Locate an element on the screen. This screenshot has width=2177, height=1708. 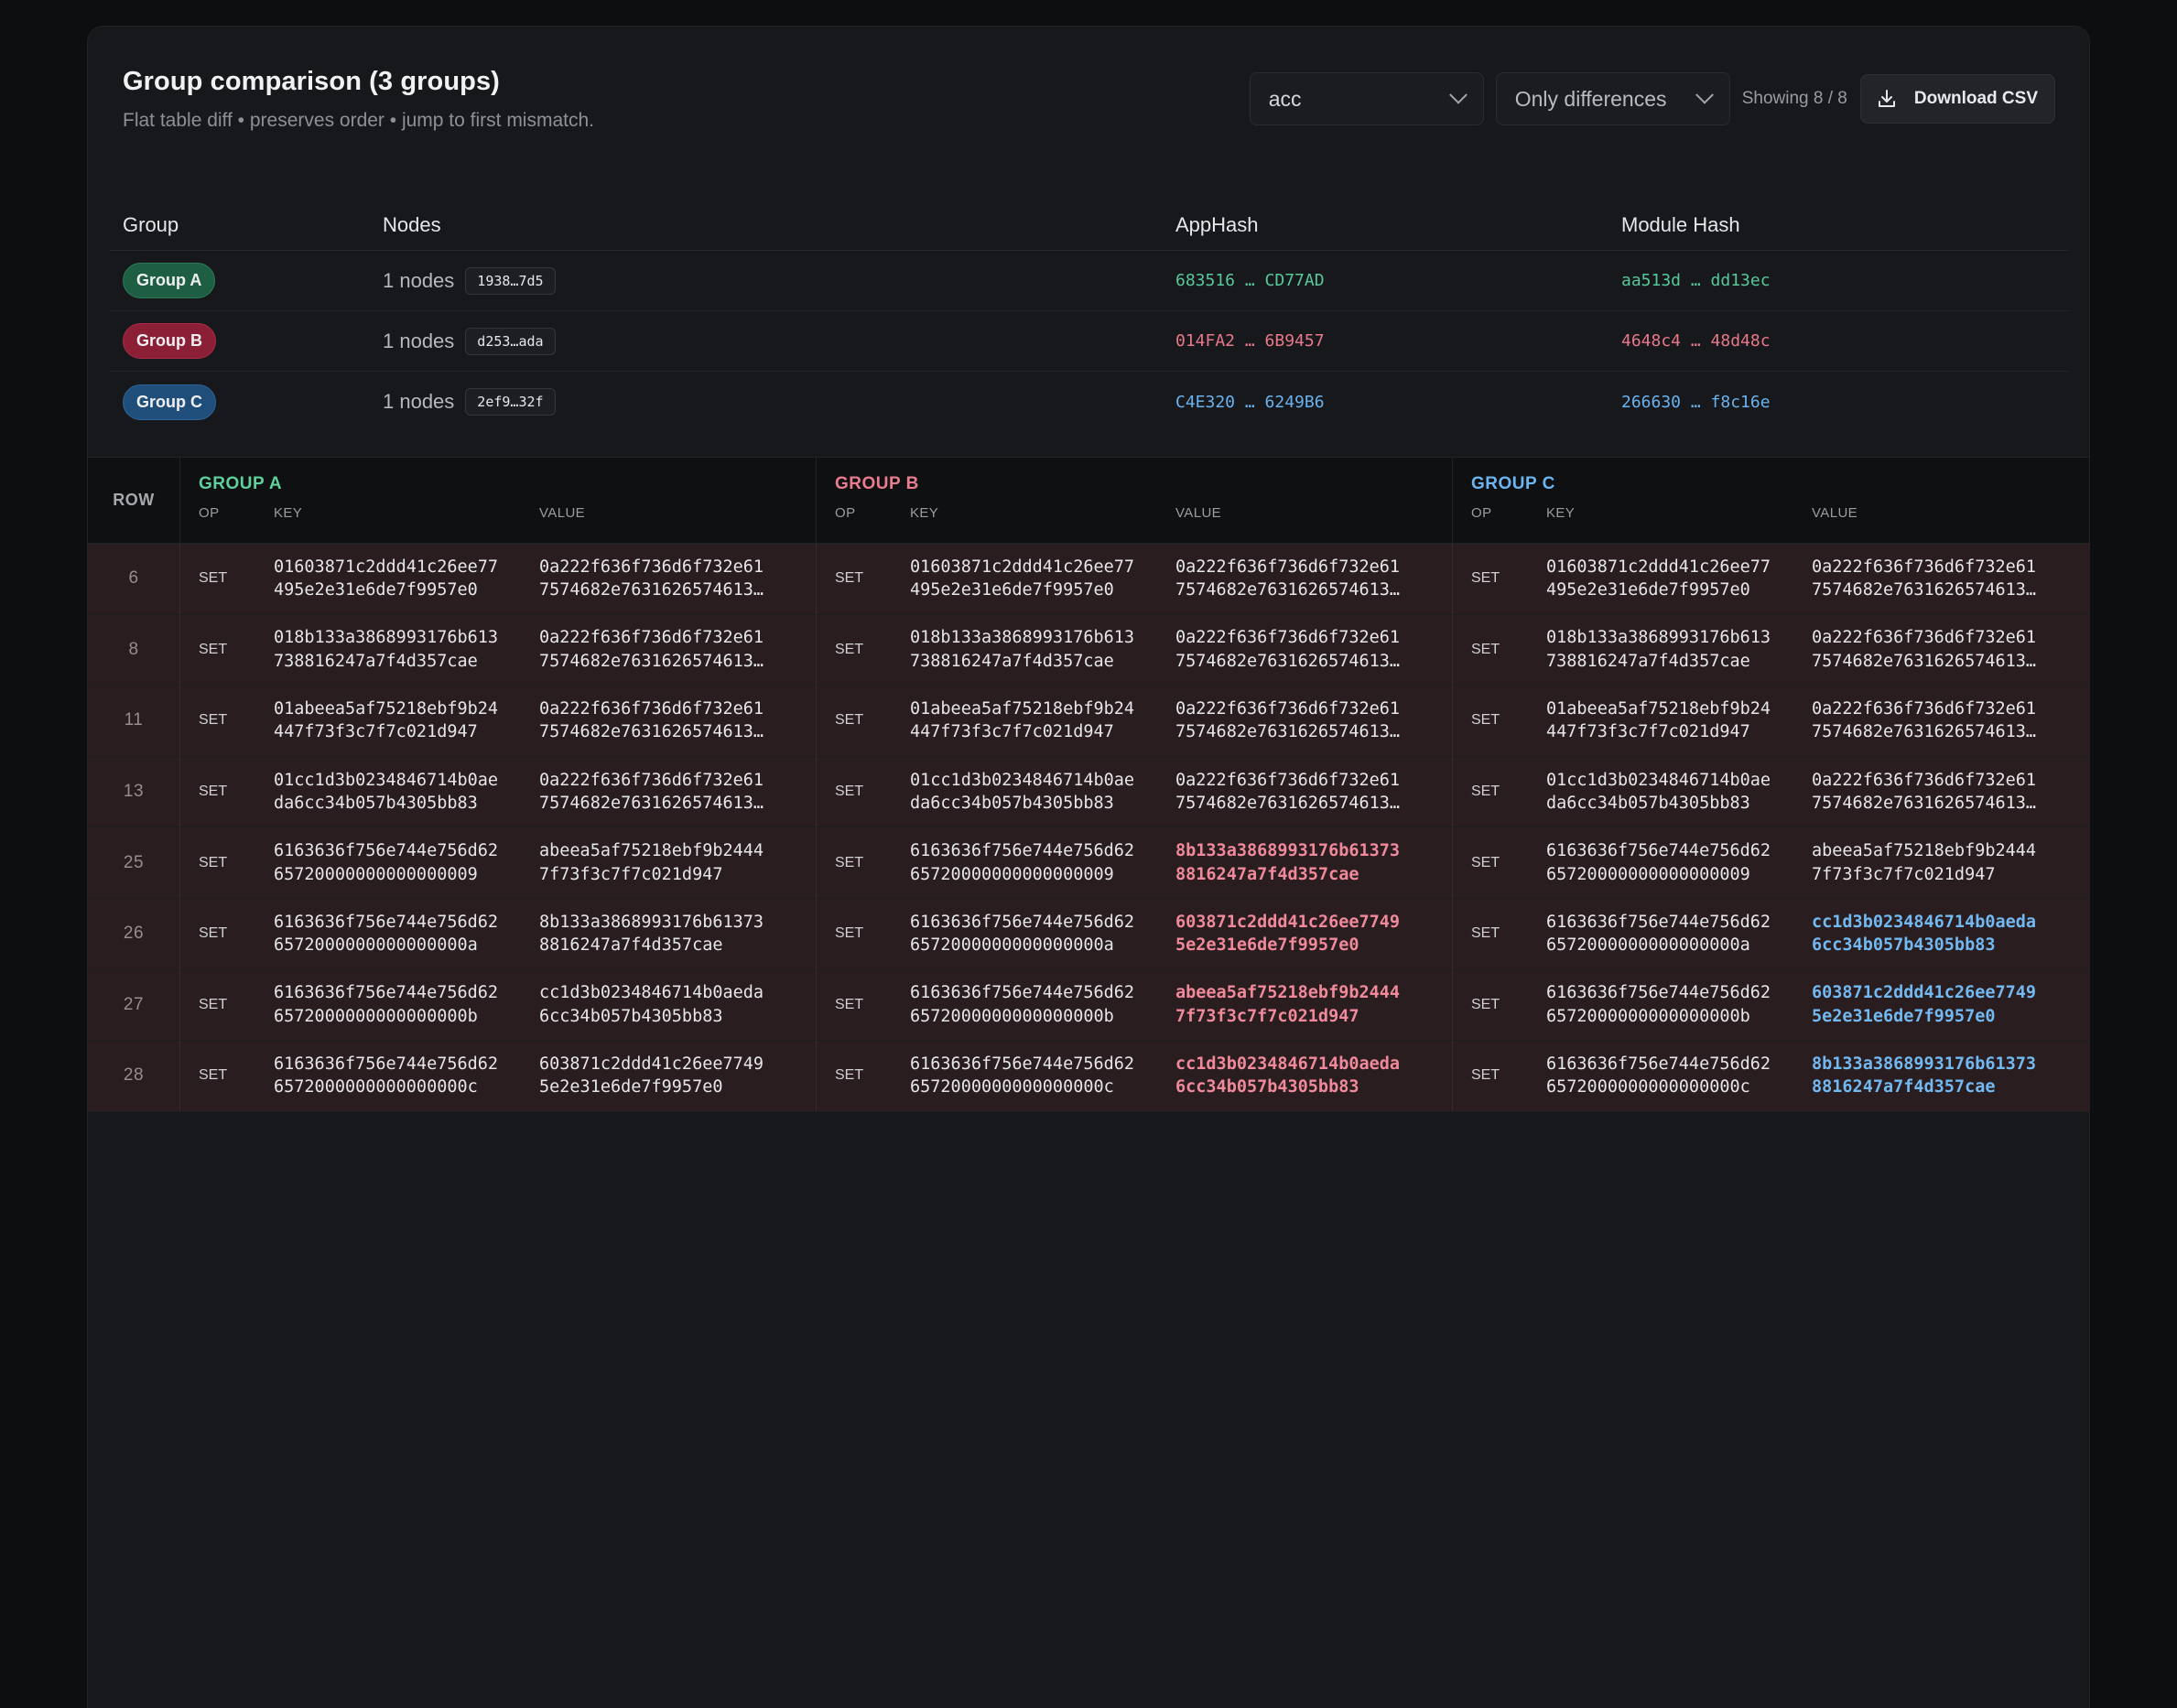
modulehash-value: aa513d … dd13ec is located at coordinates (1696, 280).